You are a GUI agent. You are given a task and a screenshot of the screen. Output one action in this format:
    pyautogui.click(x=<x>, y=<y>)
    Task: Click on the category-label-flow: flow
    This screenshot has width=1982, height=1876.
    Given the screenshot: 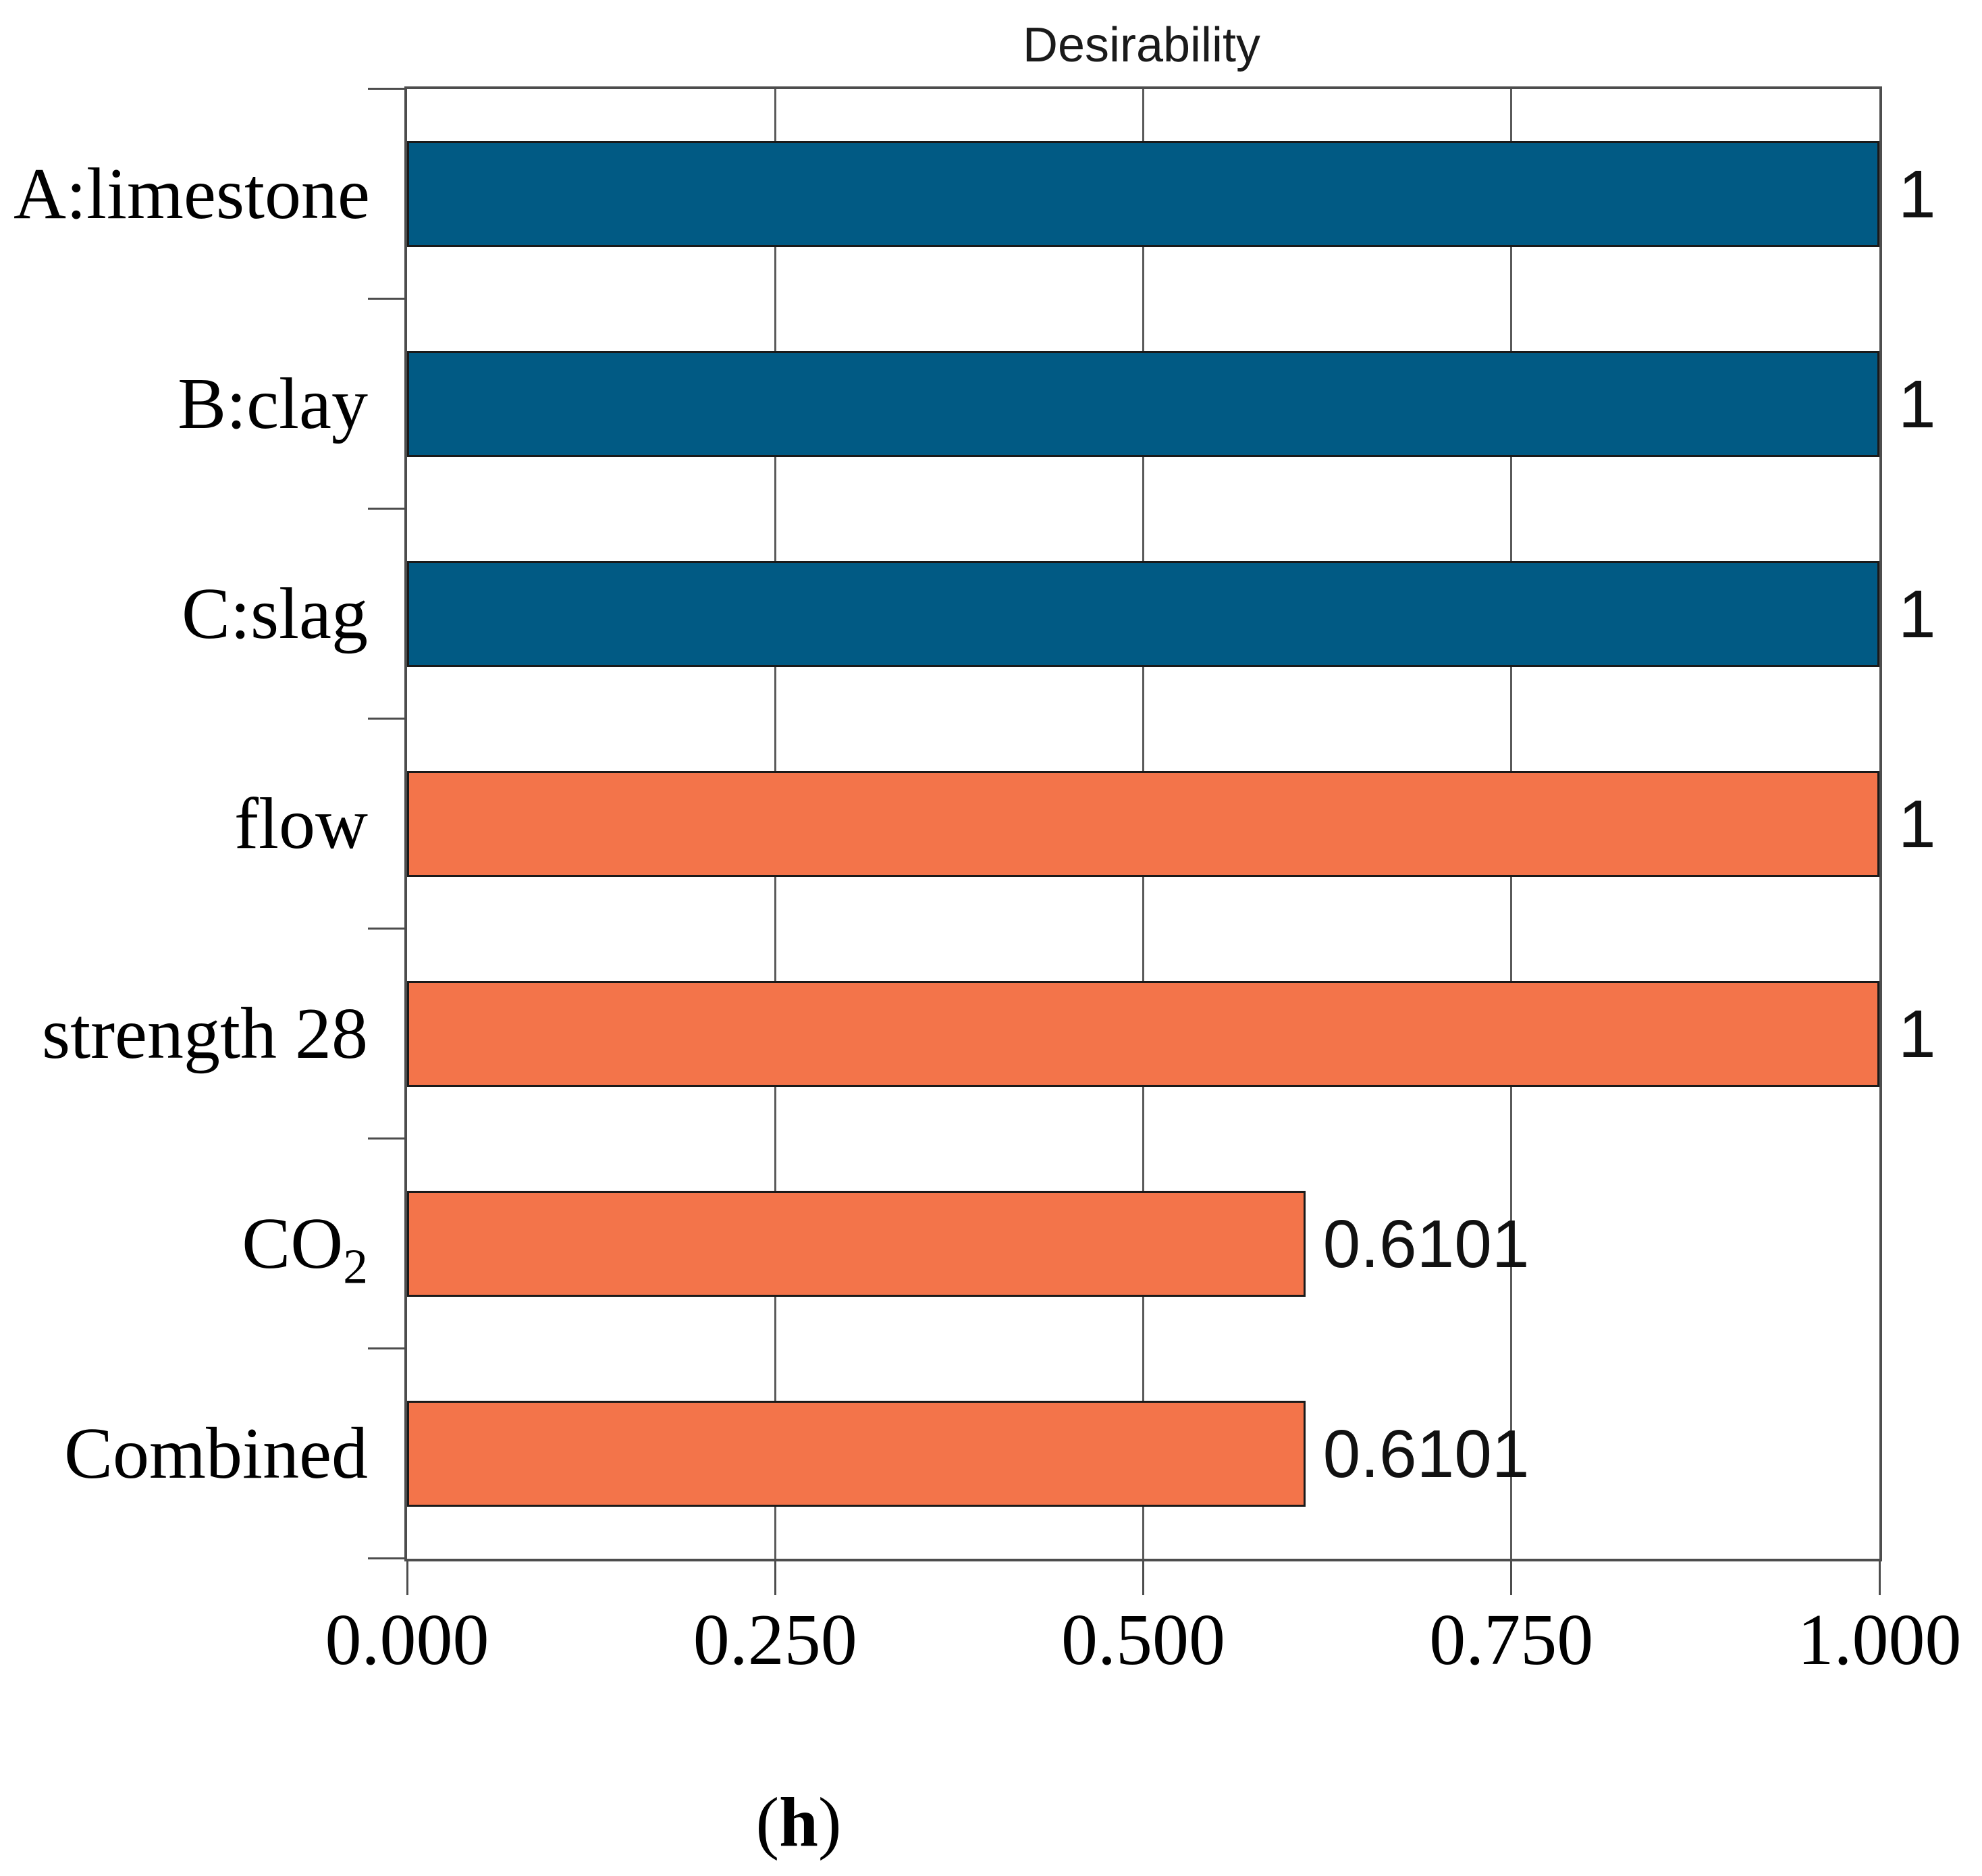 What is the action you would take?
    pyautogui.click(x=301, y=823)
    